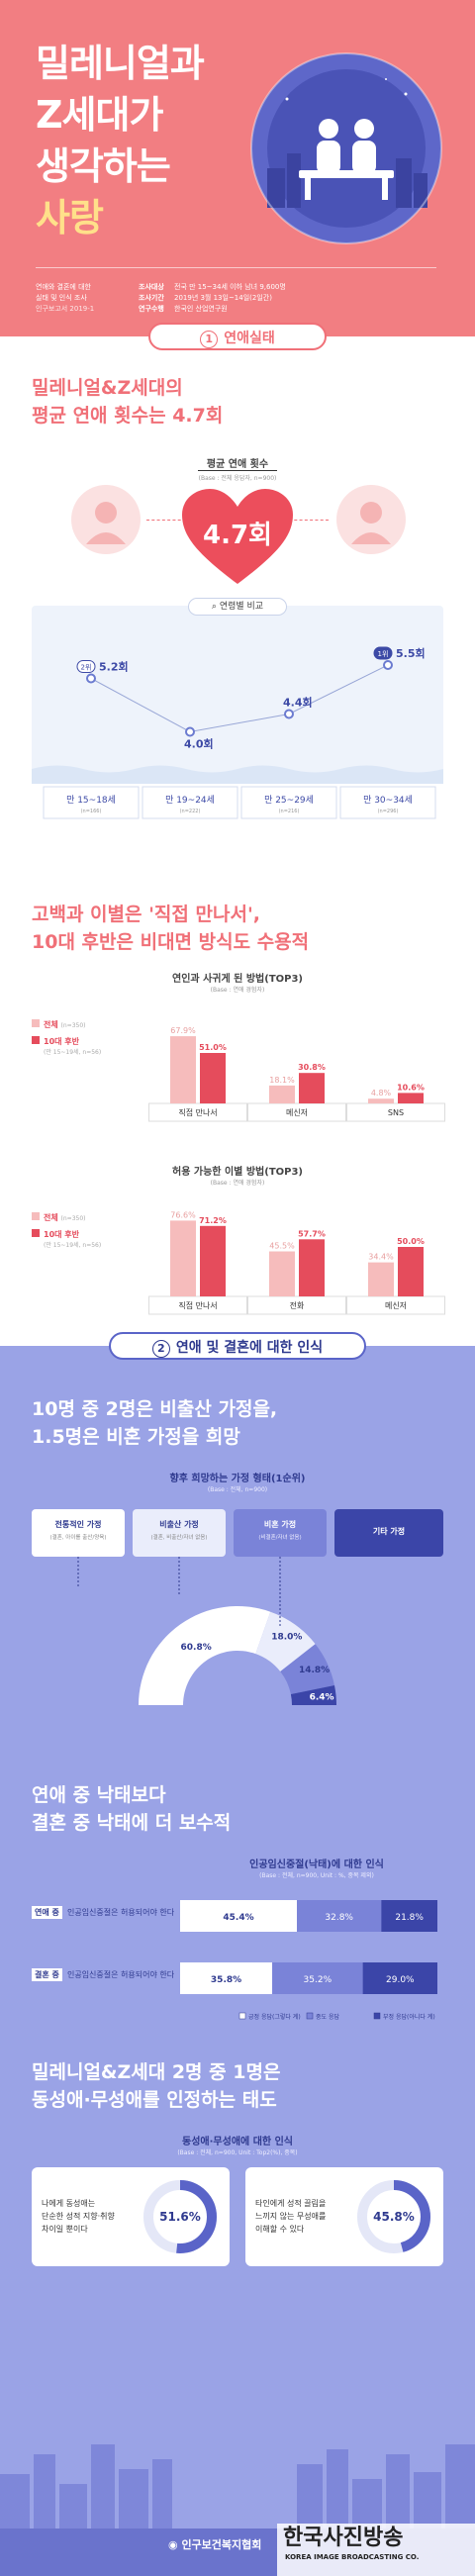 This screenshot has height=2576, width=475. Describe the element at coordinates (179, 1538) in the screenshot. I see `family-card-sub: (결혼, 비출산/자녀 없음)` at that location.